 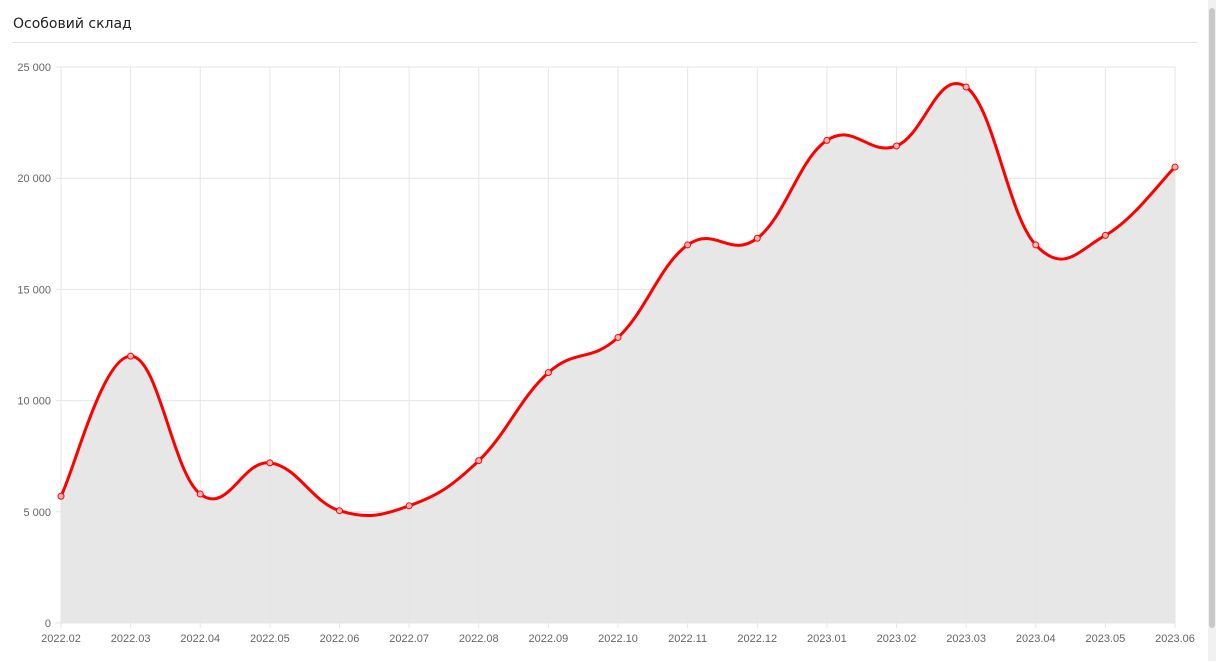 What do you see at coordinates (34, 179) in the screenshot?
I see `y-tick-label: 20 000` at bounding box center [34, 179].